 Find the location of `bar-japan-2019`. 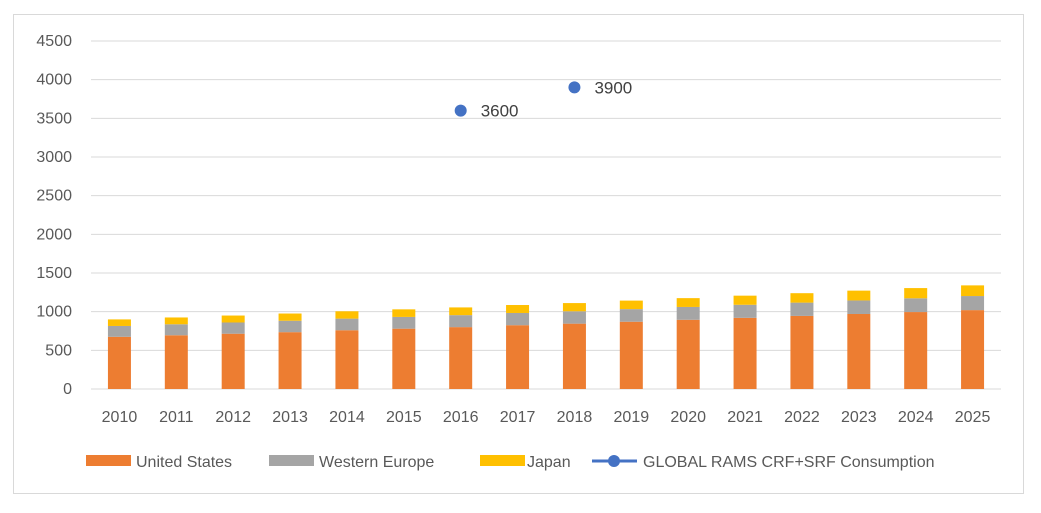

bar-japan-2019 is located at coordinates (631, 305).